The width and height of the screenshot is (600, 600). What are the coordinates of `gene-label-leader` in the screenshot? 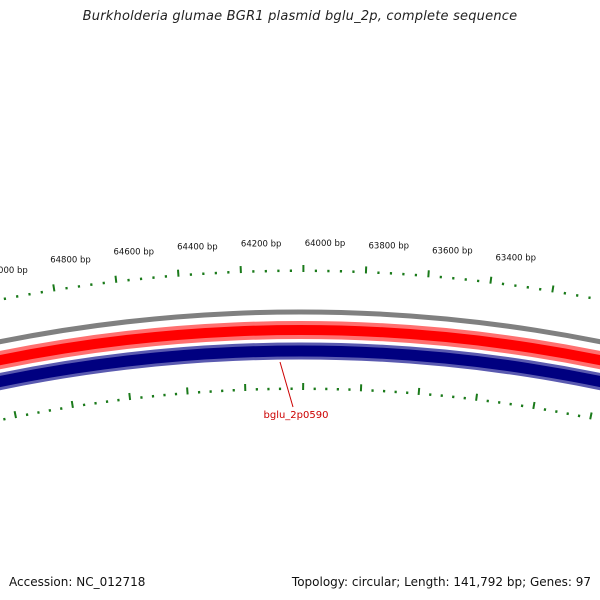 It's located at (286, 384).